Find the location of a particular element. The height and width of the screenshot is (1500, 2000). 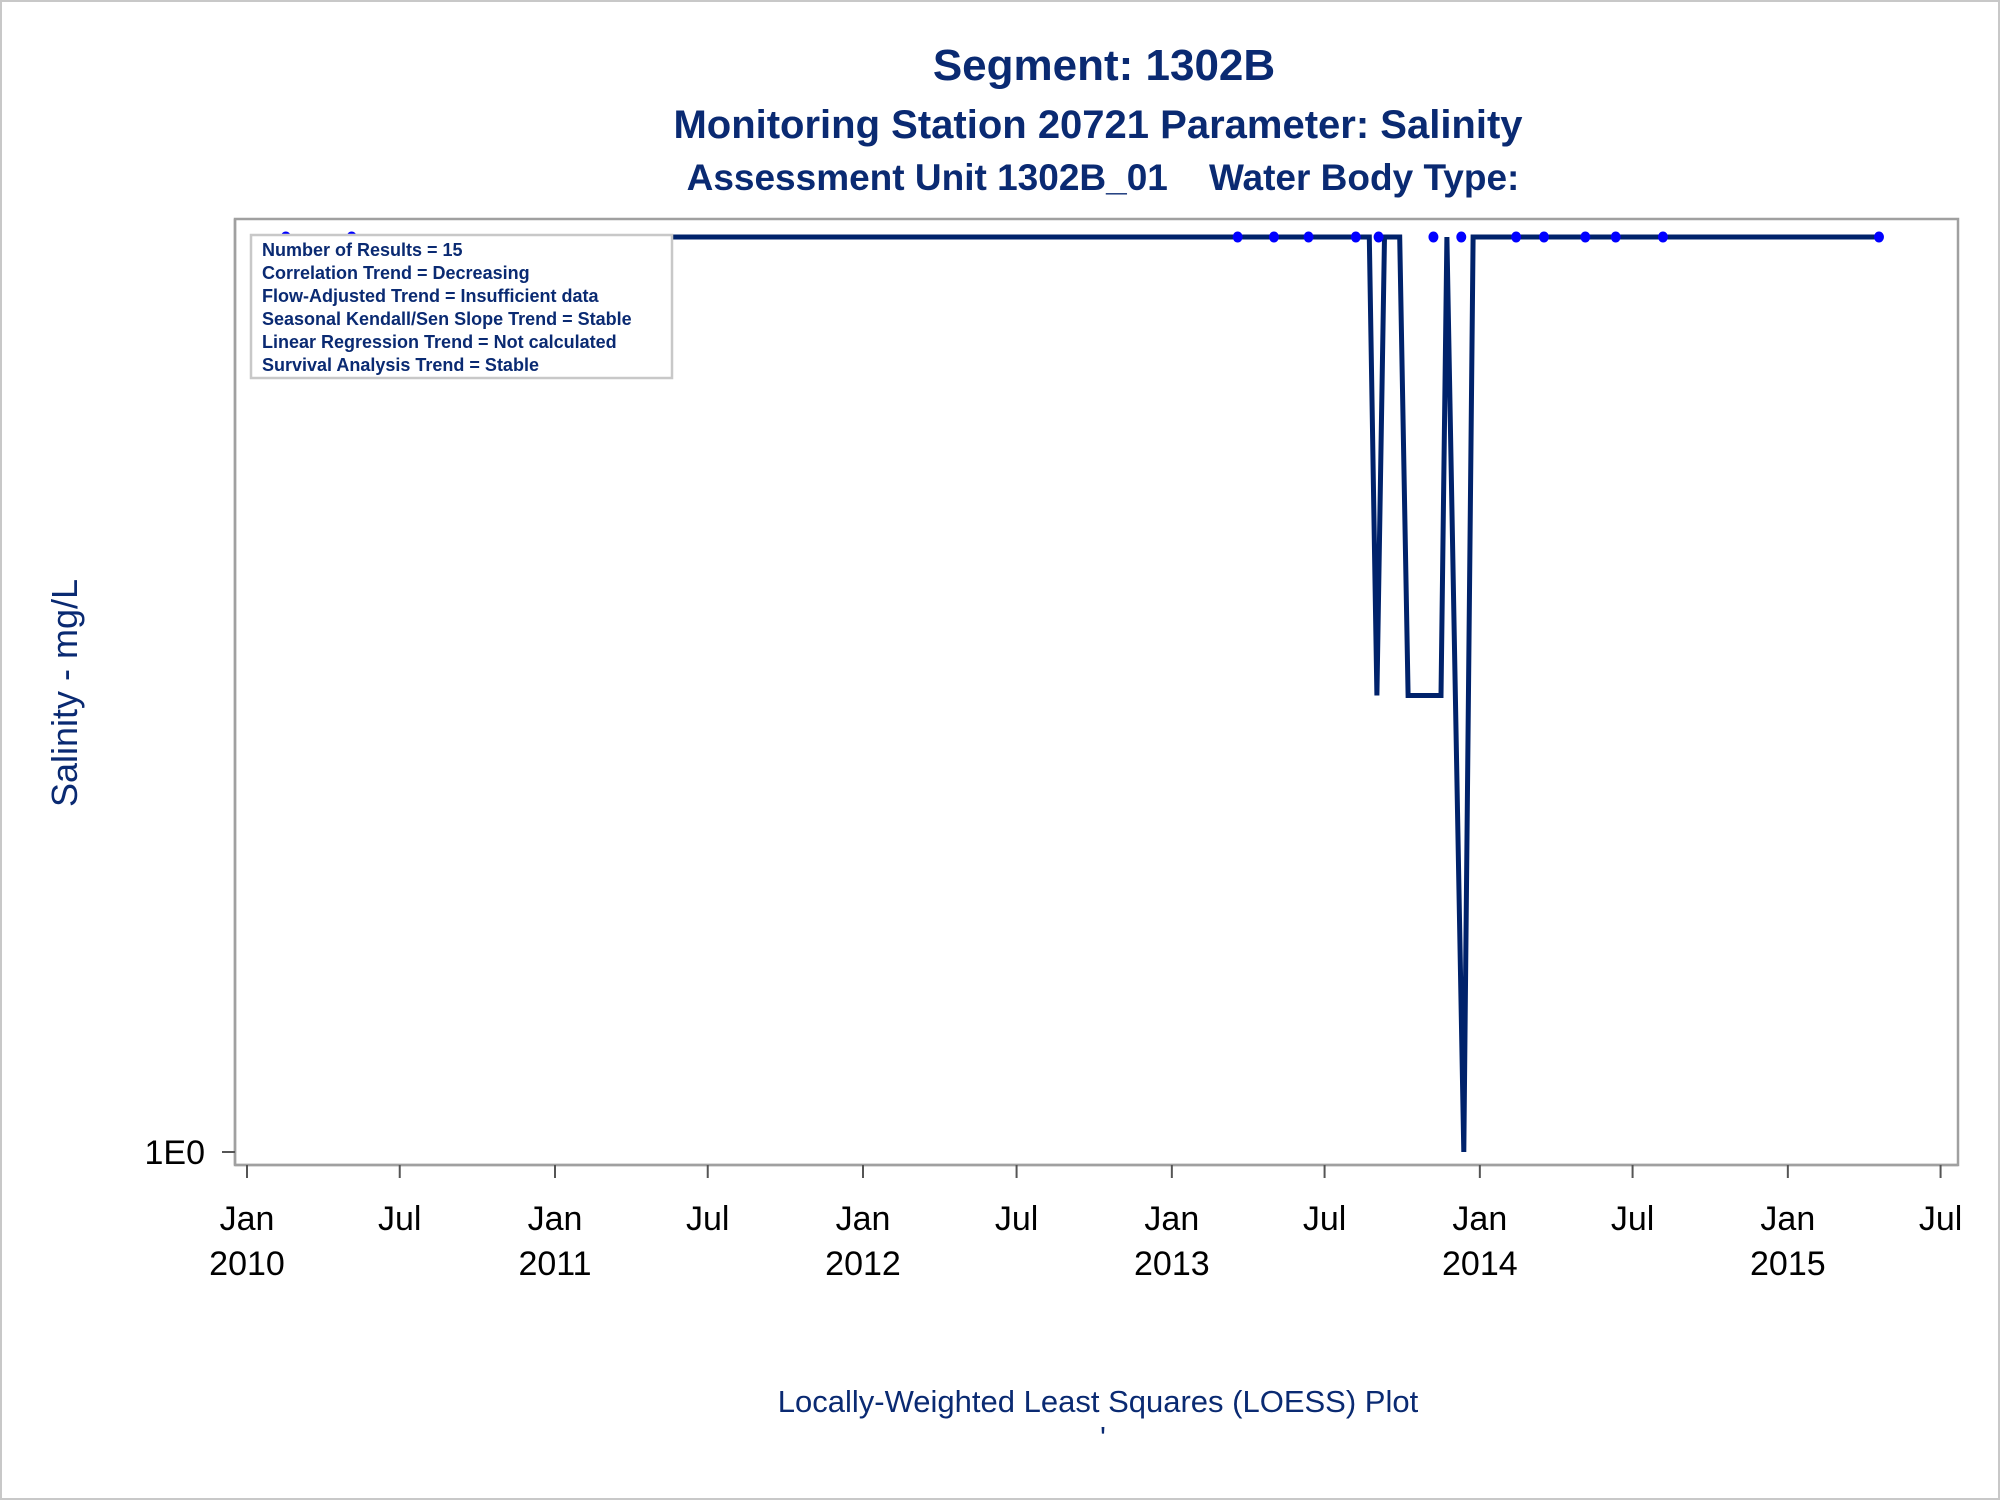

legend-entry: Number of Results = 15 is located at coordinates (362, 250).